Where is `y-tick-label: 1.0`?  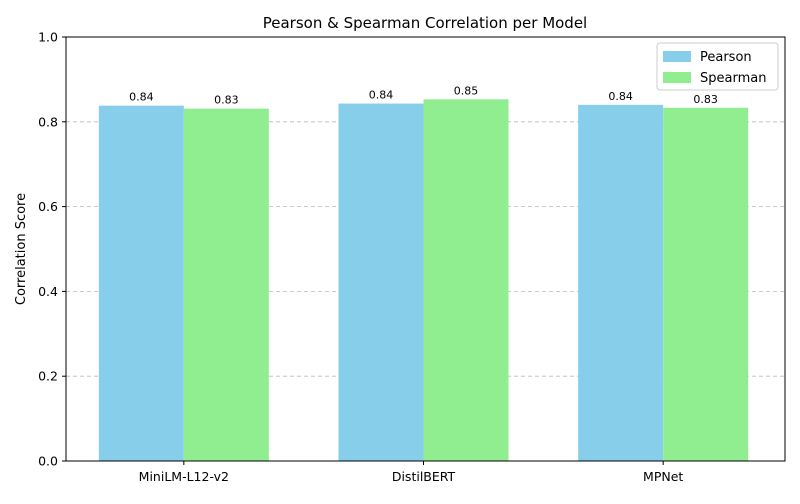 y-tick-label: 1.0 is located at coordinates (48, 37).